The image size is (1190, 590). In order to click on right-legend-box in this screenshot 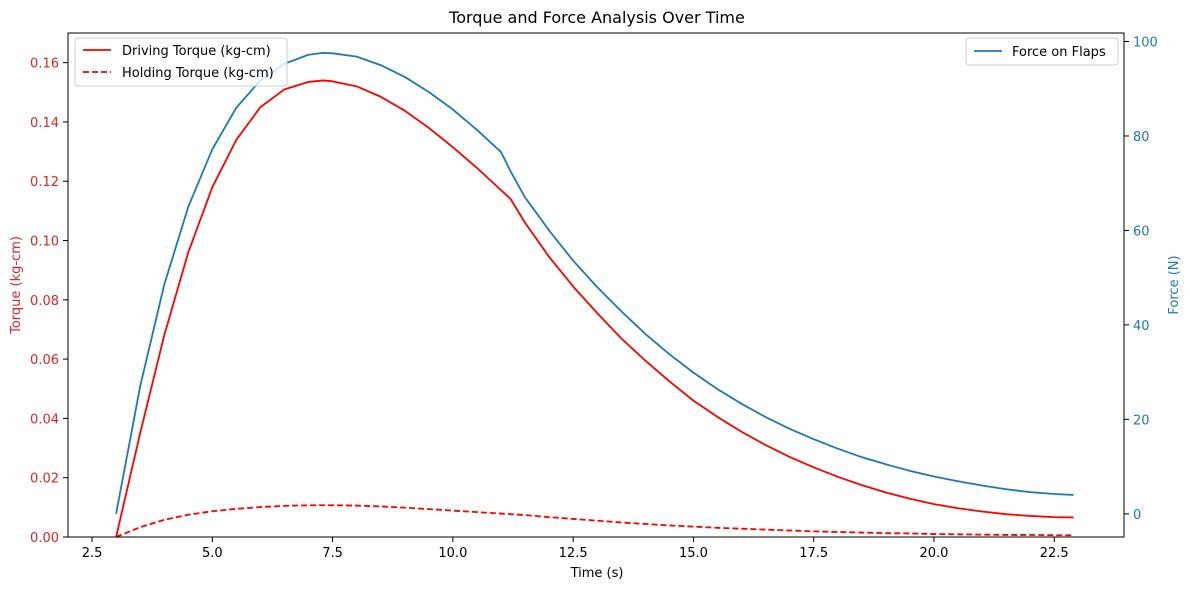, I will do `click(1042, 51)`.